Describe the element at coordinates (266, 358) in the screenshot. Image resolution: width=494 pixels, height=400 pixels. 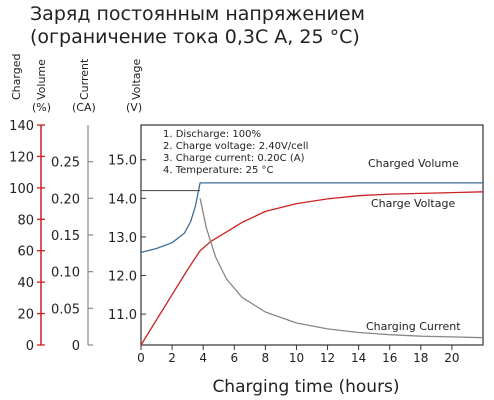
I see `x-tick-label: 8` at that location.